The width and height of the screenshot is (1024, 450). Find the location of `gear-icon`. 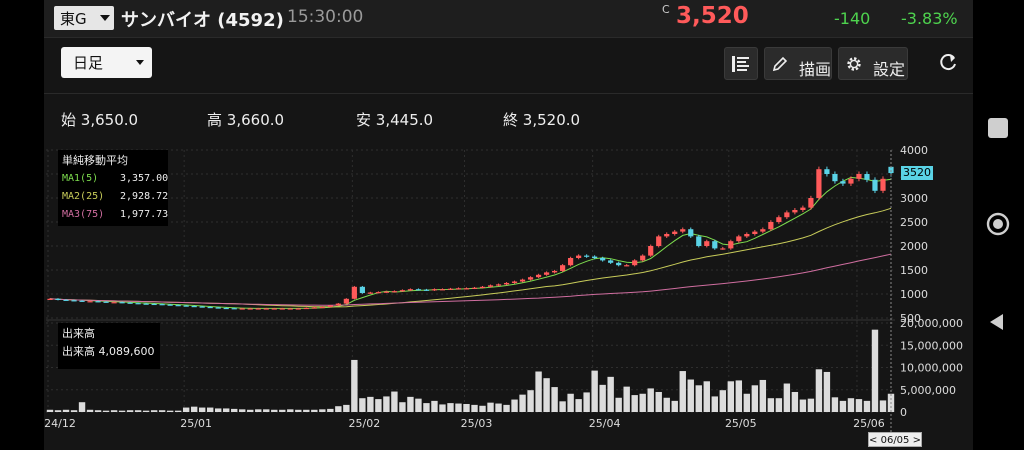

gear-icon is located at coordinates (854, 63).